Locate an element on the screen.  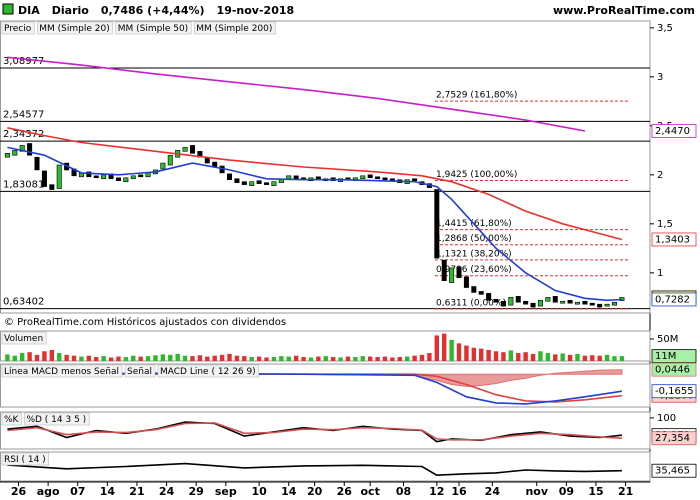
level-label: 1,83081 is located at coordinates (23, 184).